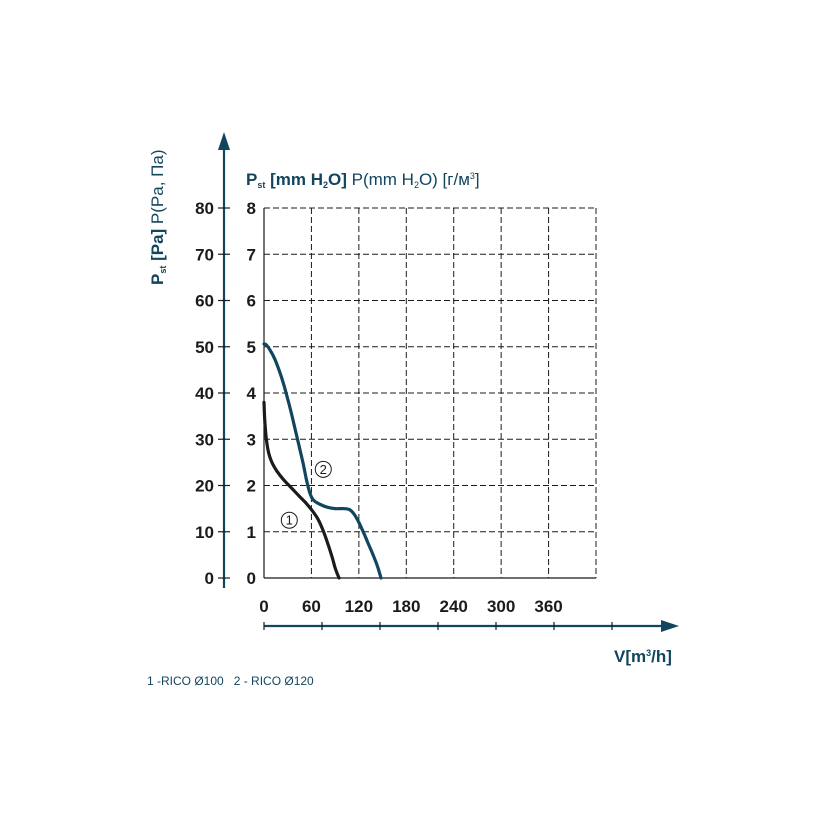 The image size is (830, 830). Describe the element at coordinates (224, 141) in the screenshot. I see `y-axis-arrow-head` at that location.